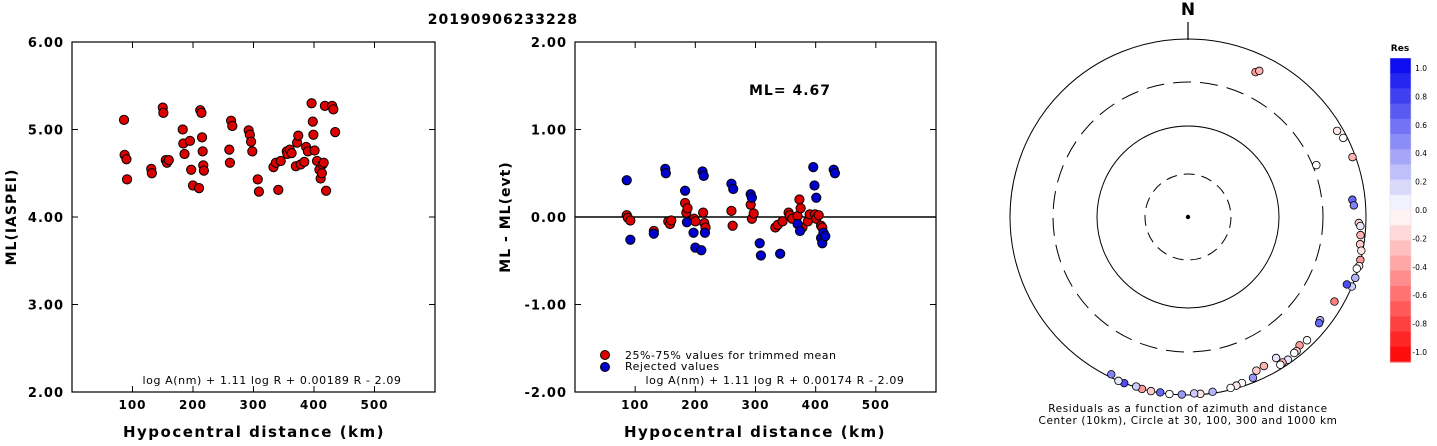 This screenshot has width=1437, height=446. What do you see at coordinates (1419, 267) in the screenshot?
I see `colorbar-tick-label: -0.4` at bounding box center [1419, 267].